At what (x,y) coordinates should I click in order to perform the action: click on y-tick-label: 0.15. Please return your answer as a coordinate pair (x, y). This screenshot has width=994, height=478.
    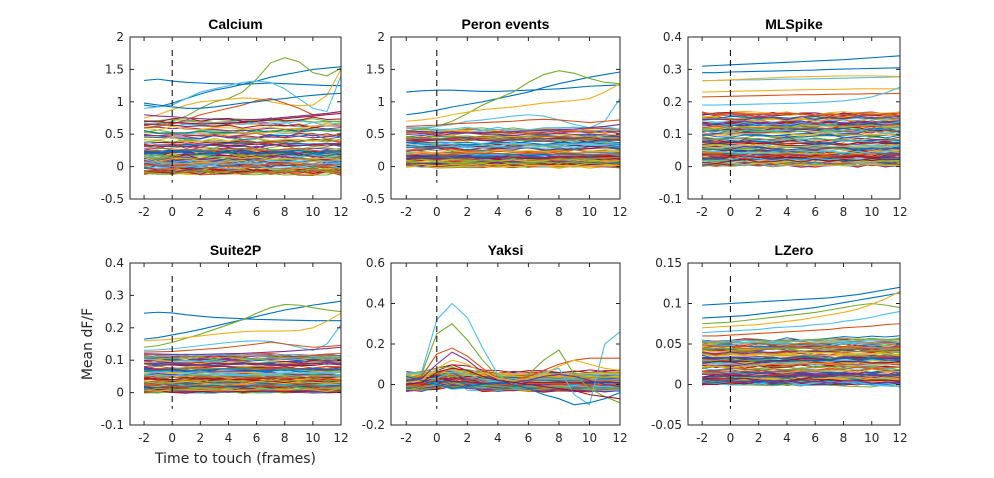
    Looking at the image, I should click on (668, 263).